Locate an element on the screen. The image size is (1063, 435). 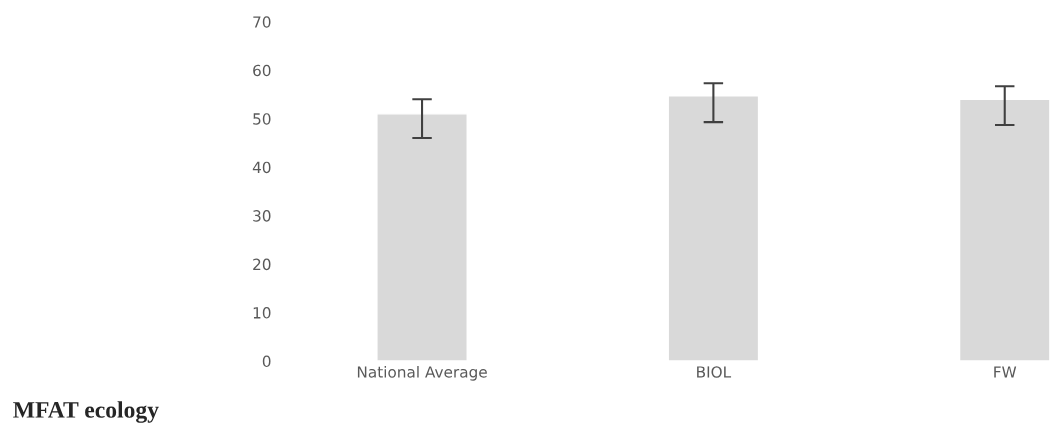
x-tick-label: BIOL is located at coordinates (714, 372).